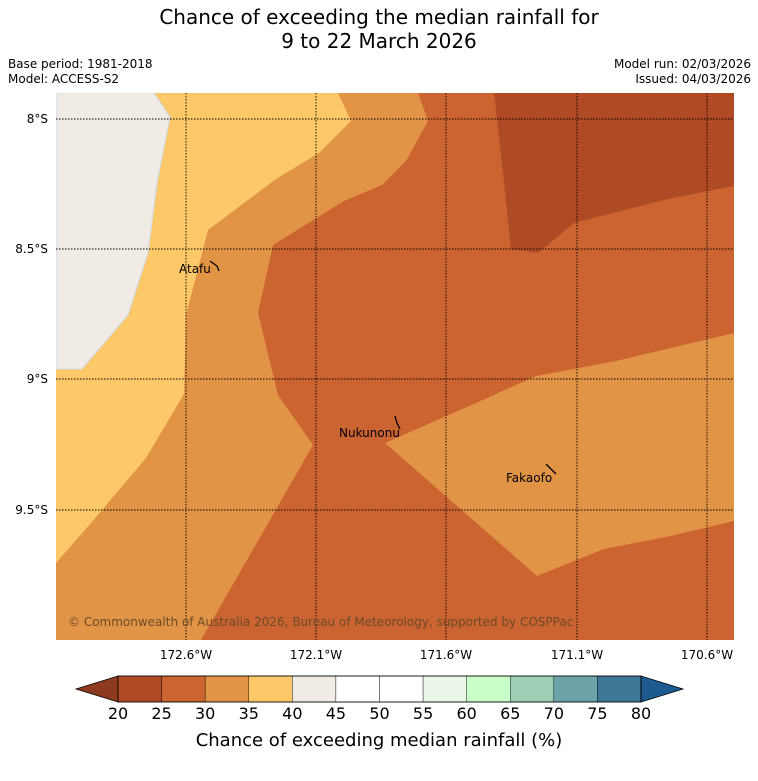  Describe the element at coordinates (529, 478) in the screenshot. I see `place-label-fakaofo: Fakaofo` at that location.